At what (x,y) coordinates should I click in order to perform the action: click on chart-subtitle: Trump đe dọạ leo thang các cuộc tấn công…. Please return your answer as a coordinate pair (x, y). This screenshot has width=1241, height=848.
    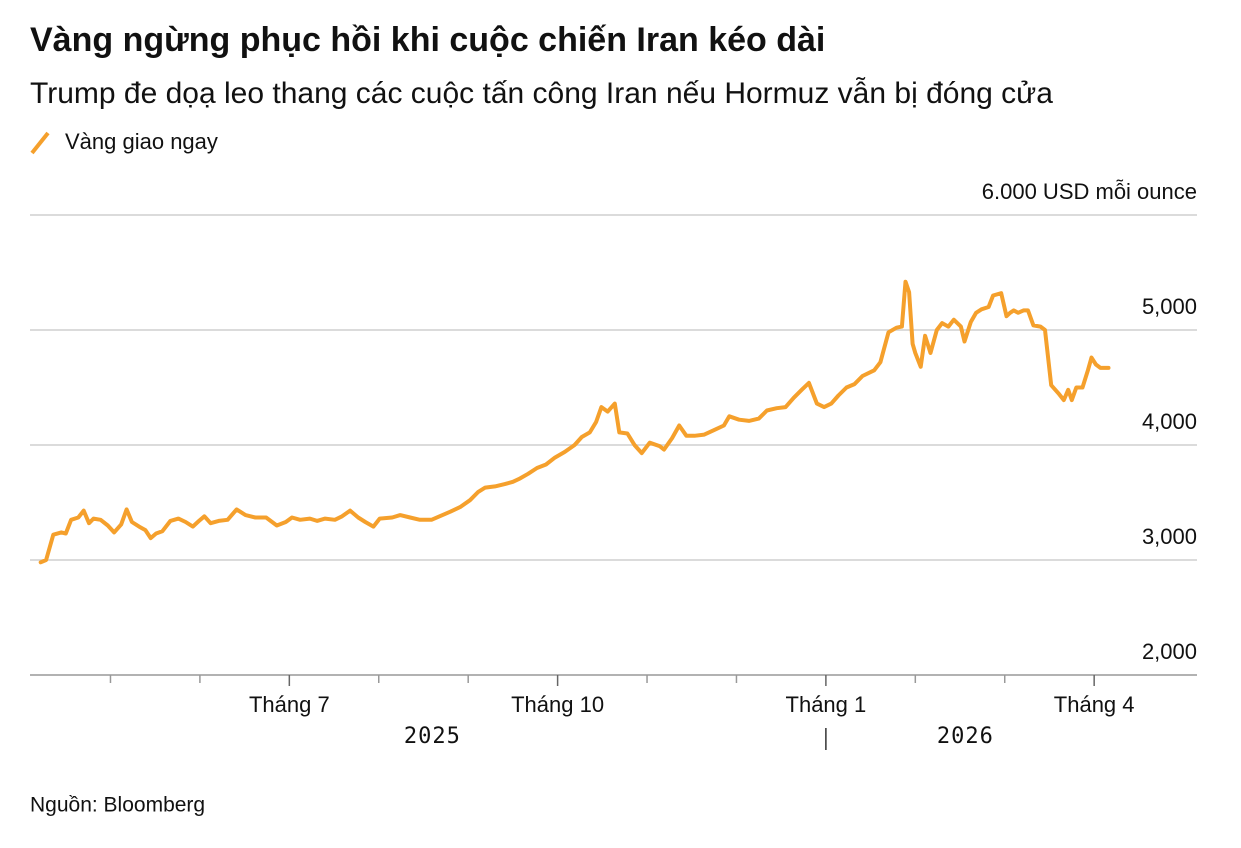
    Looking at the image, I should click on (541, 93).